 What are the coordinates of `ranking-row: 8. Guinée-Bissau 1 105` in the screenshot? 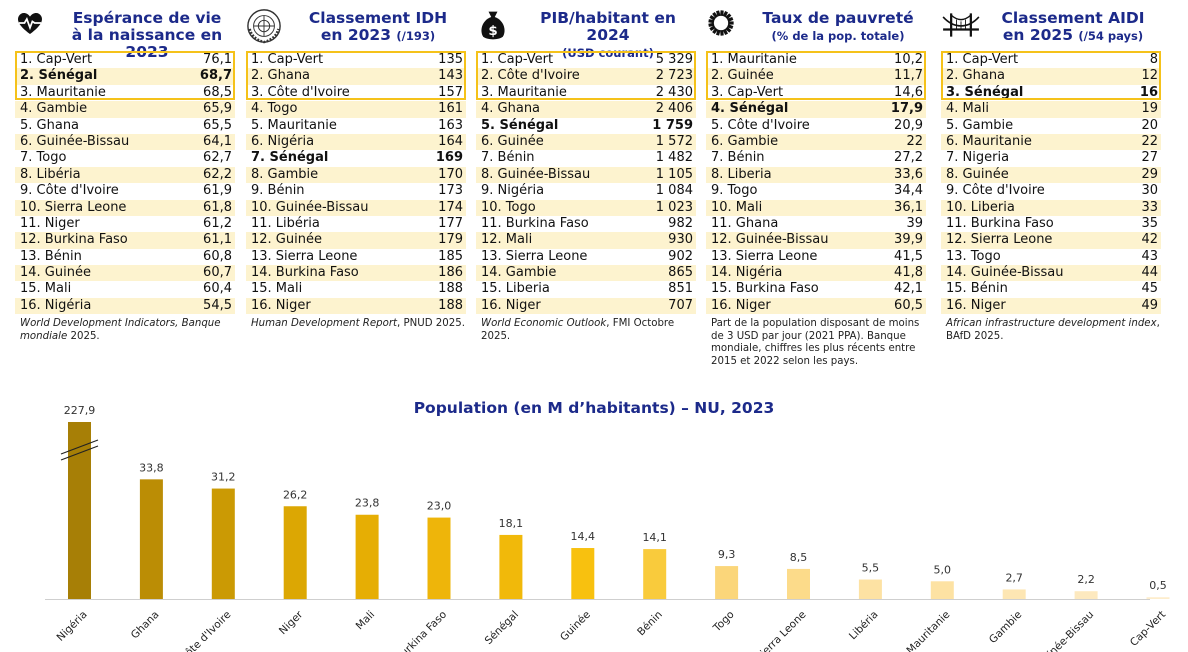 It's located at (586, 175).